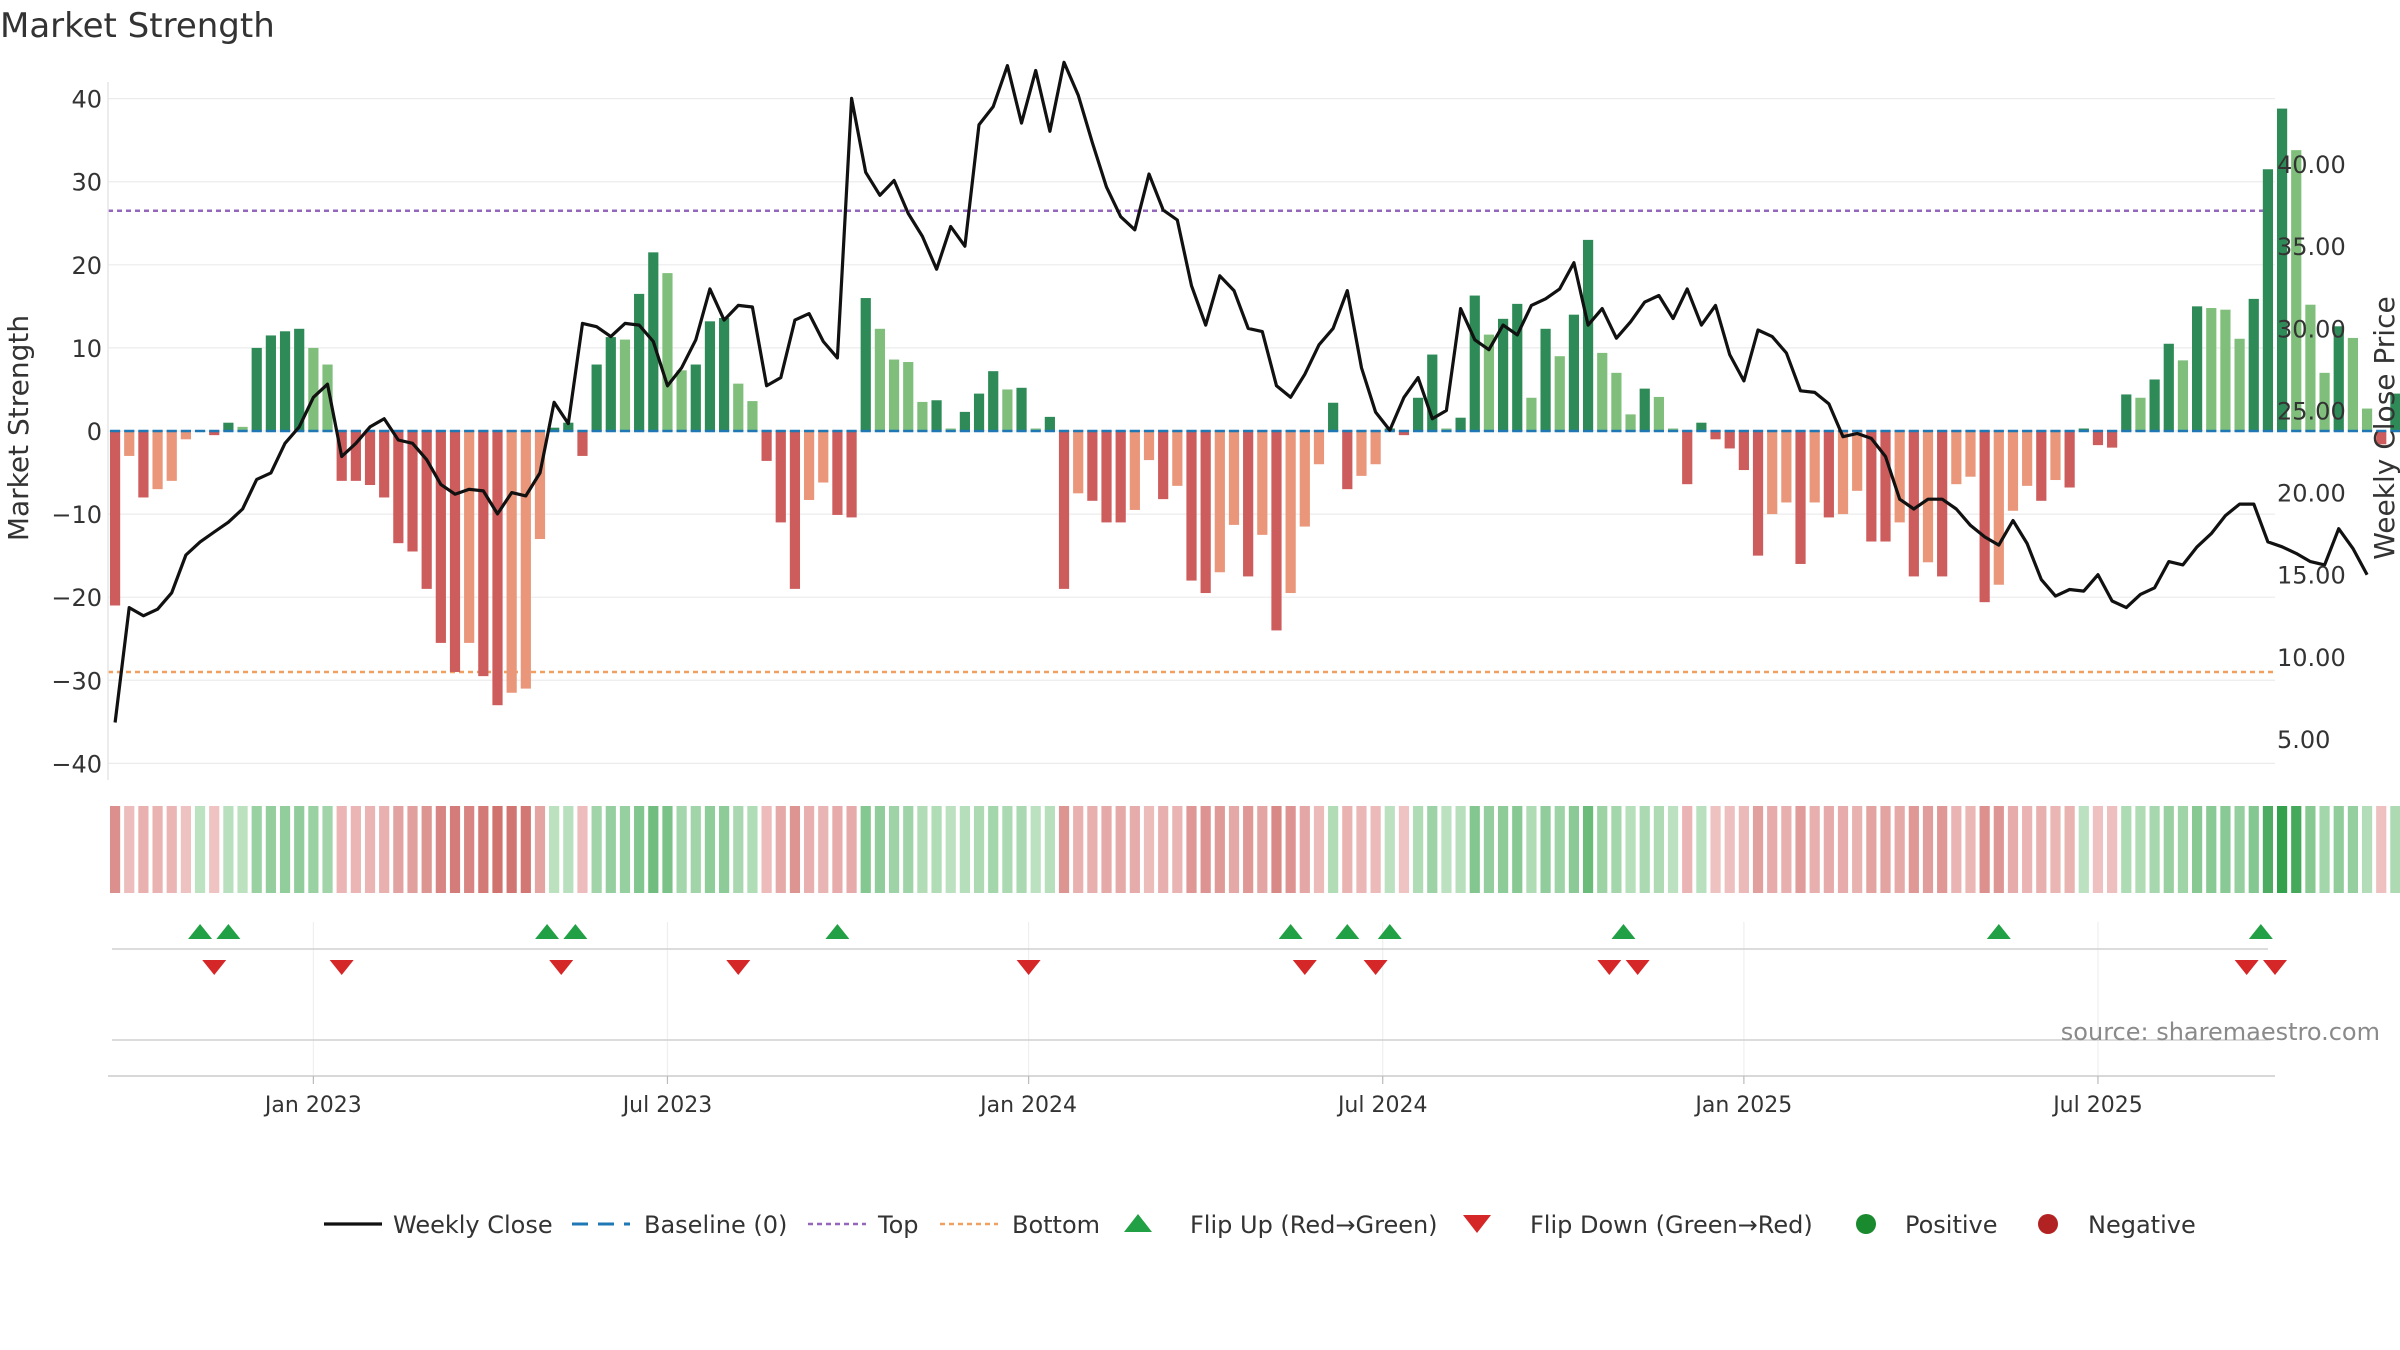 This screenshot has width=2400, height=1350. What do you see at coordinates (1254, 849) in the screenshot?
I see `strength-heat-strip` at bounding box center [1254, 849].